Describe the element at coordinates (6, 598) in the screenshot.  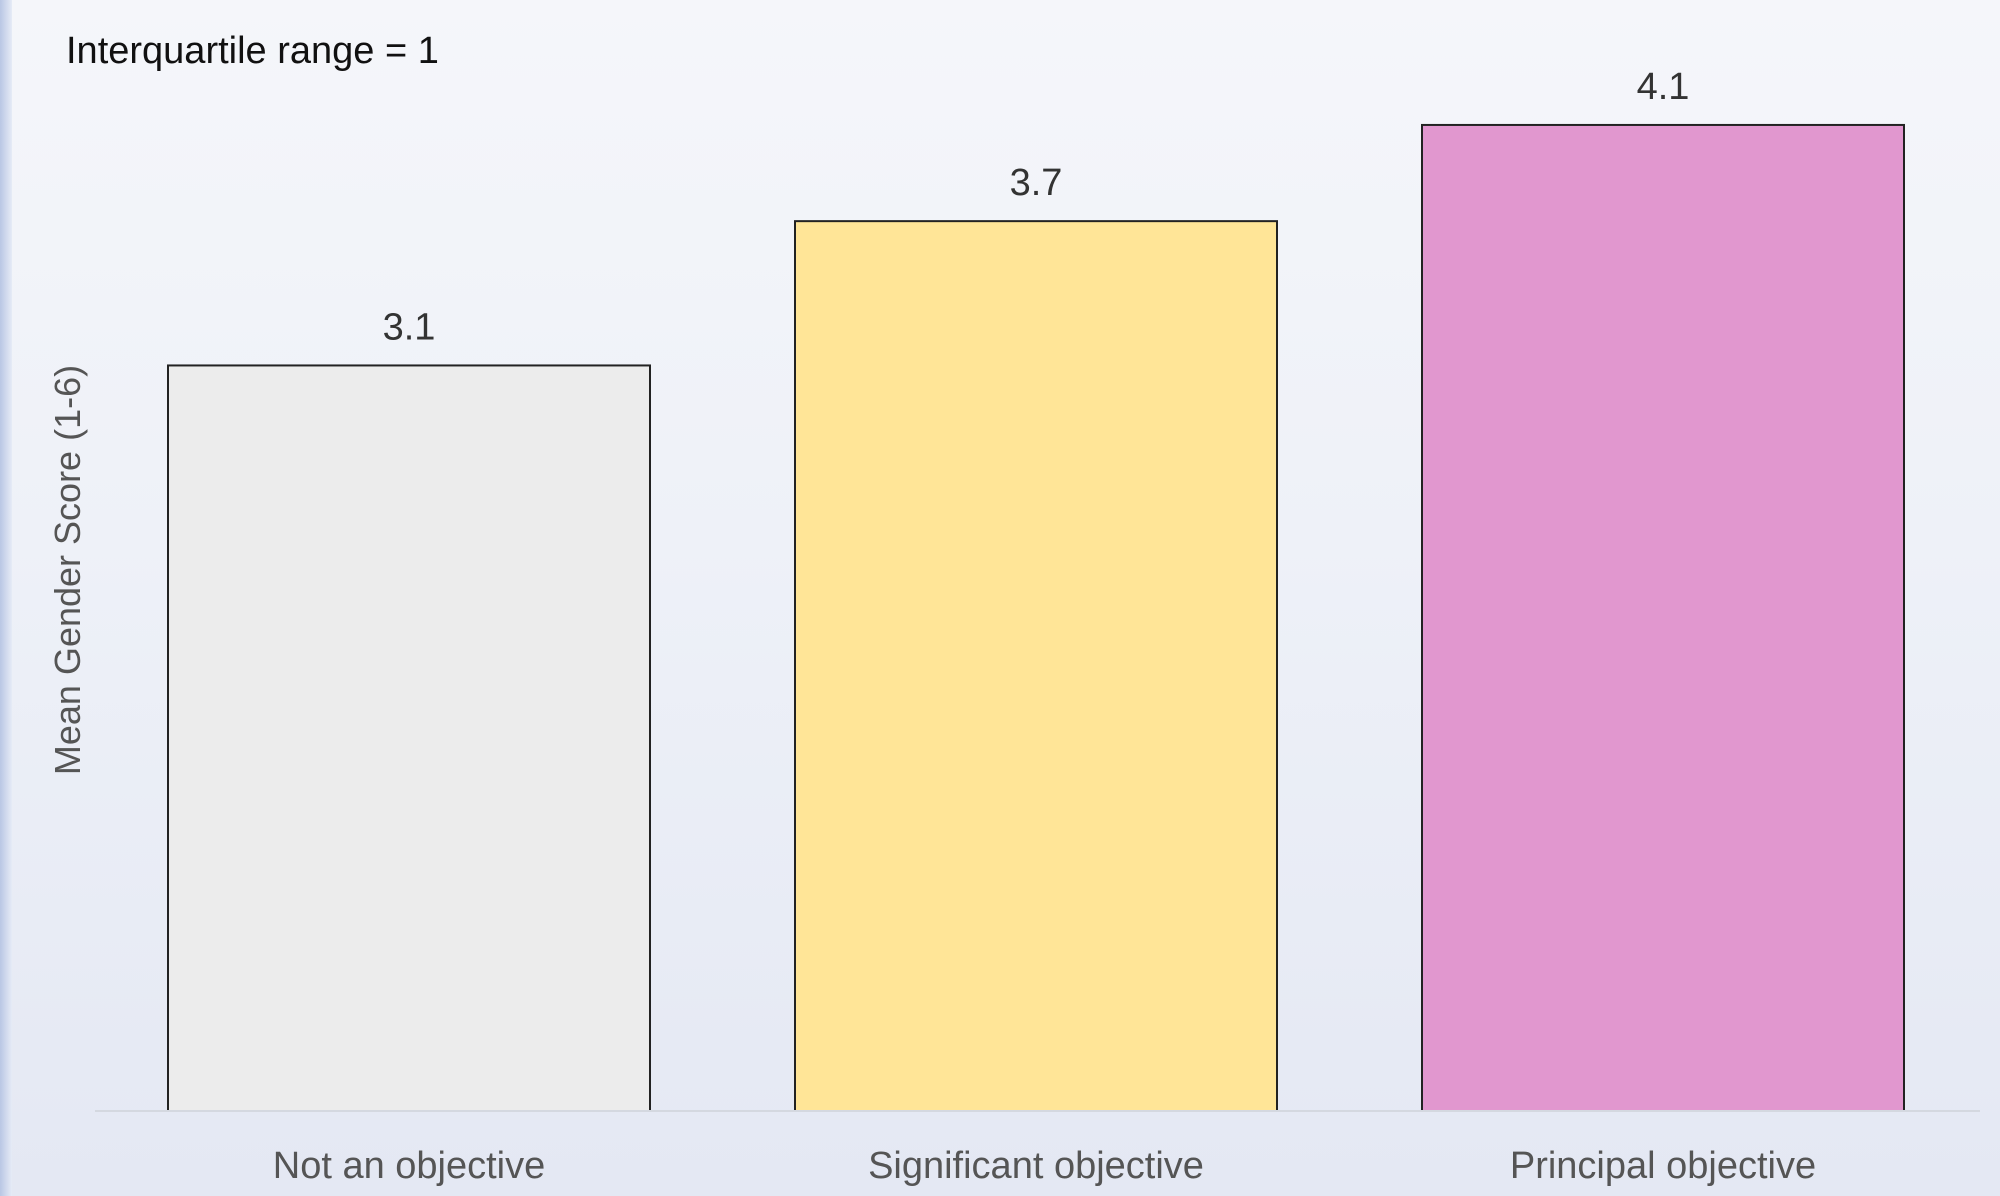
I see `slide-left-edge` at that location.